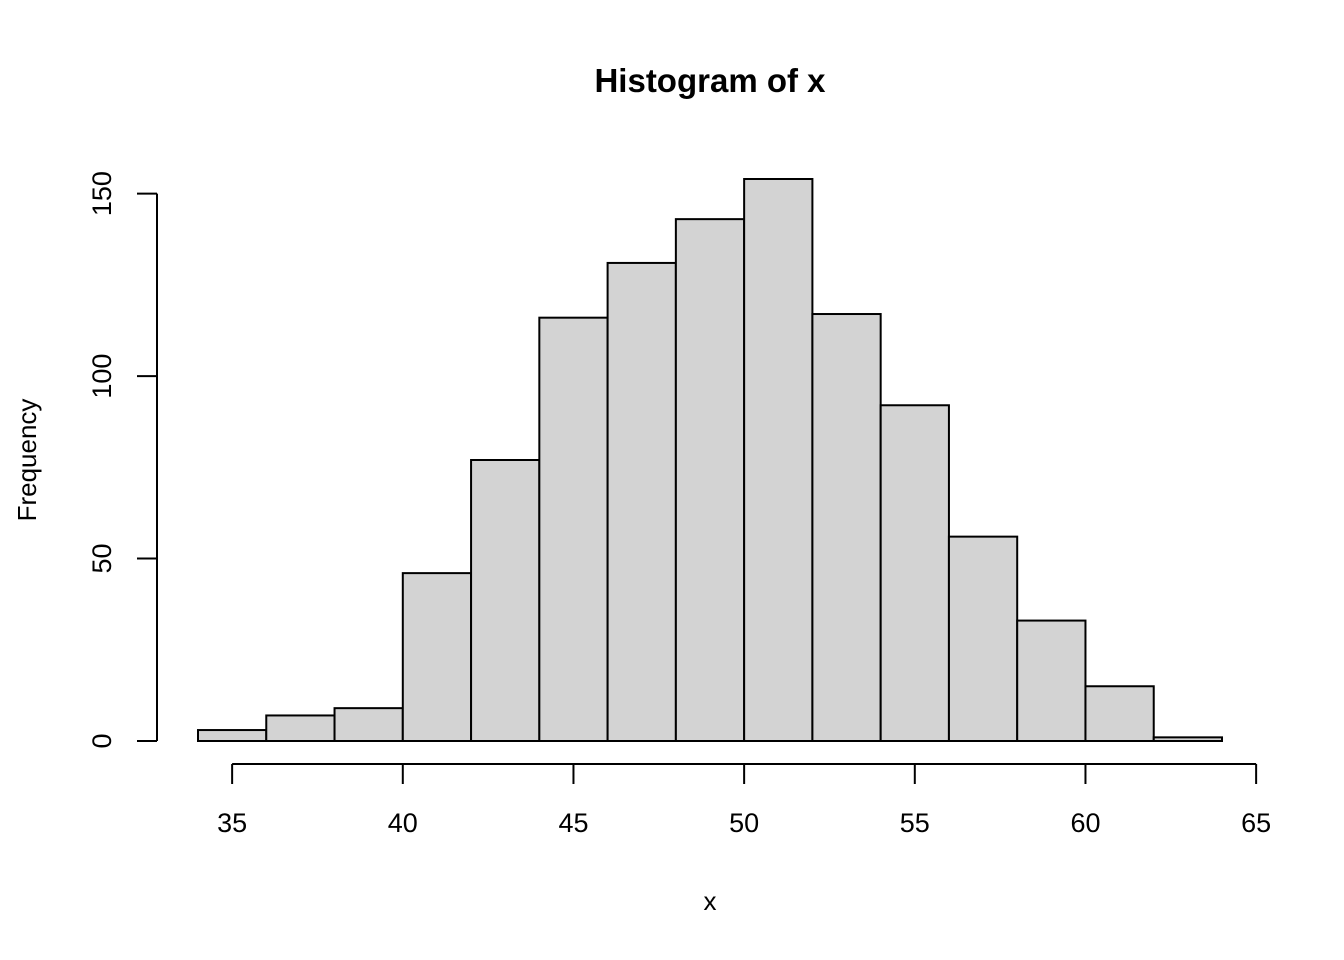 This screenshot has height=960, width=1344. Describe the element at coordinates (27, 460) in the screenshot. I see `y-axis-label: Frequency` at that location.